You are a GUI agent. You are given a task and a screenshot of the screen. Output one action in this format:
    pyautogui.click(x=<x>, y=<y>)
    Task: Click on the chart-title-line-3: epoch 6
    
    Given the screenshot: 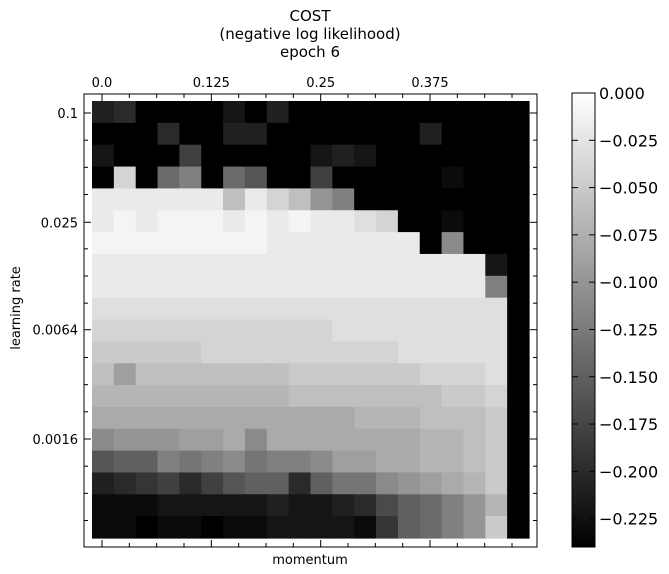 What is the action you would take?
    pyautogui.click(x=310, y=52)
    